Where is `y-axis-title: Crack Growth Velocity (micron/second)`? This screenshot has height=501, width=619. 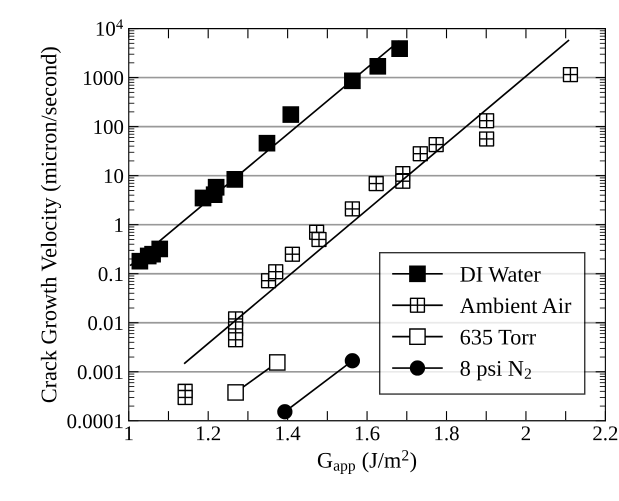 y-axis-title: Crack Growth Velocity (micron/second) is located at coordinates (51, 224).